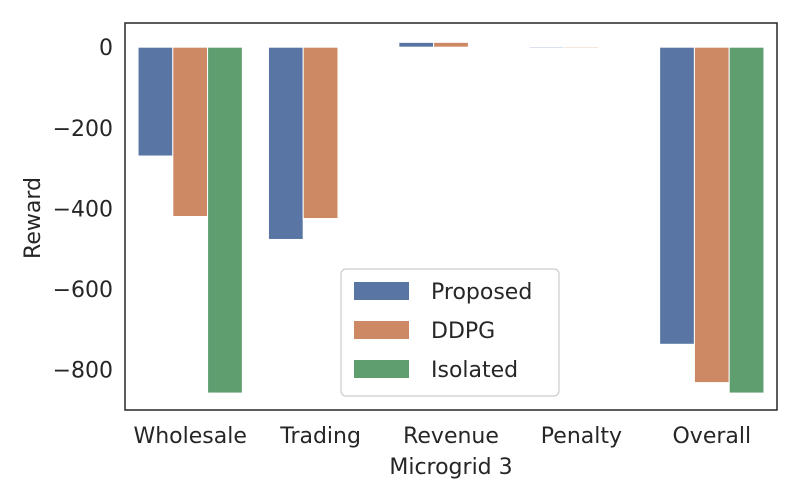 The height and width of the screenshot is (500, 800). What do you see at coordinates (83, 129) in the screenshot?
I see `y-tick-label: −200` at bounding box center [83, 129].